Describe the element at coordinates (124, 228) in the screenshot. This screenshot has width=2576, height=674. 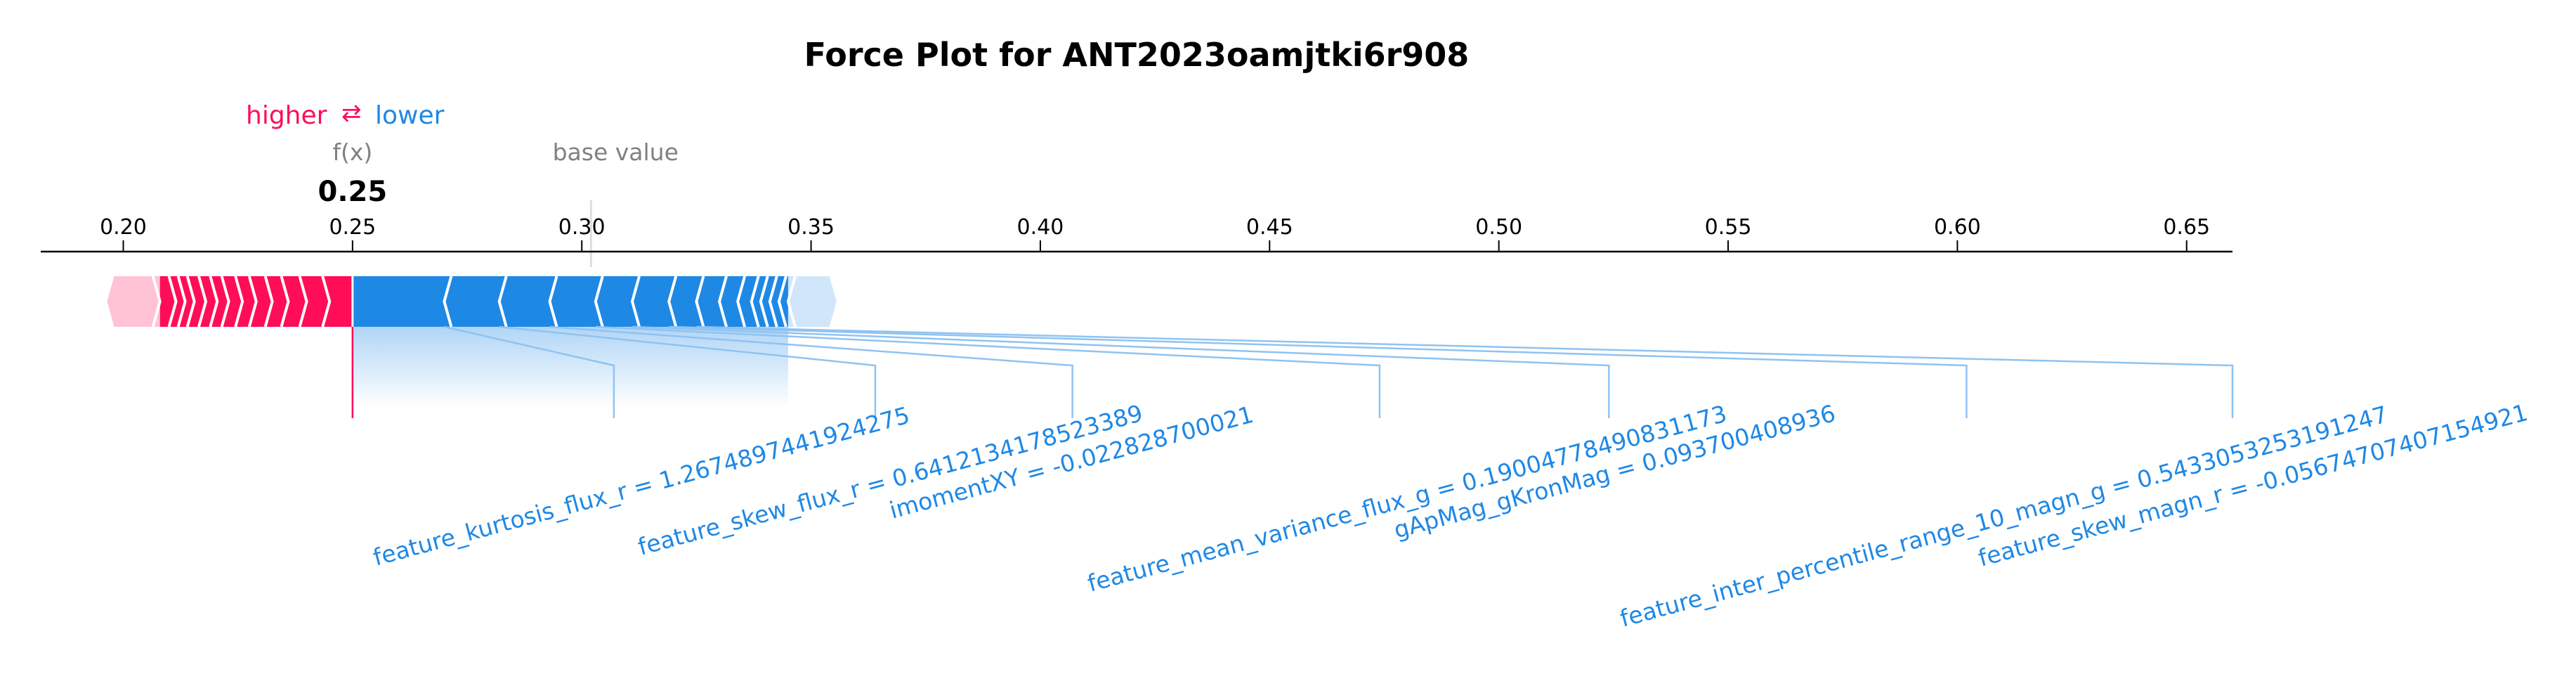
I see `tick-label: 0.20` at that location.